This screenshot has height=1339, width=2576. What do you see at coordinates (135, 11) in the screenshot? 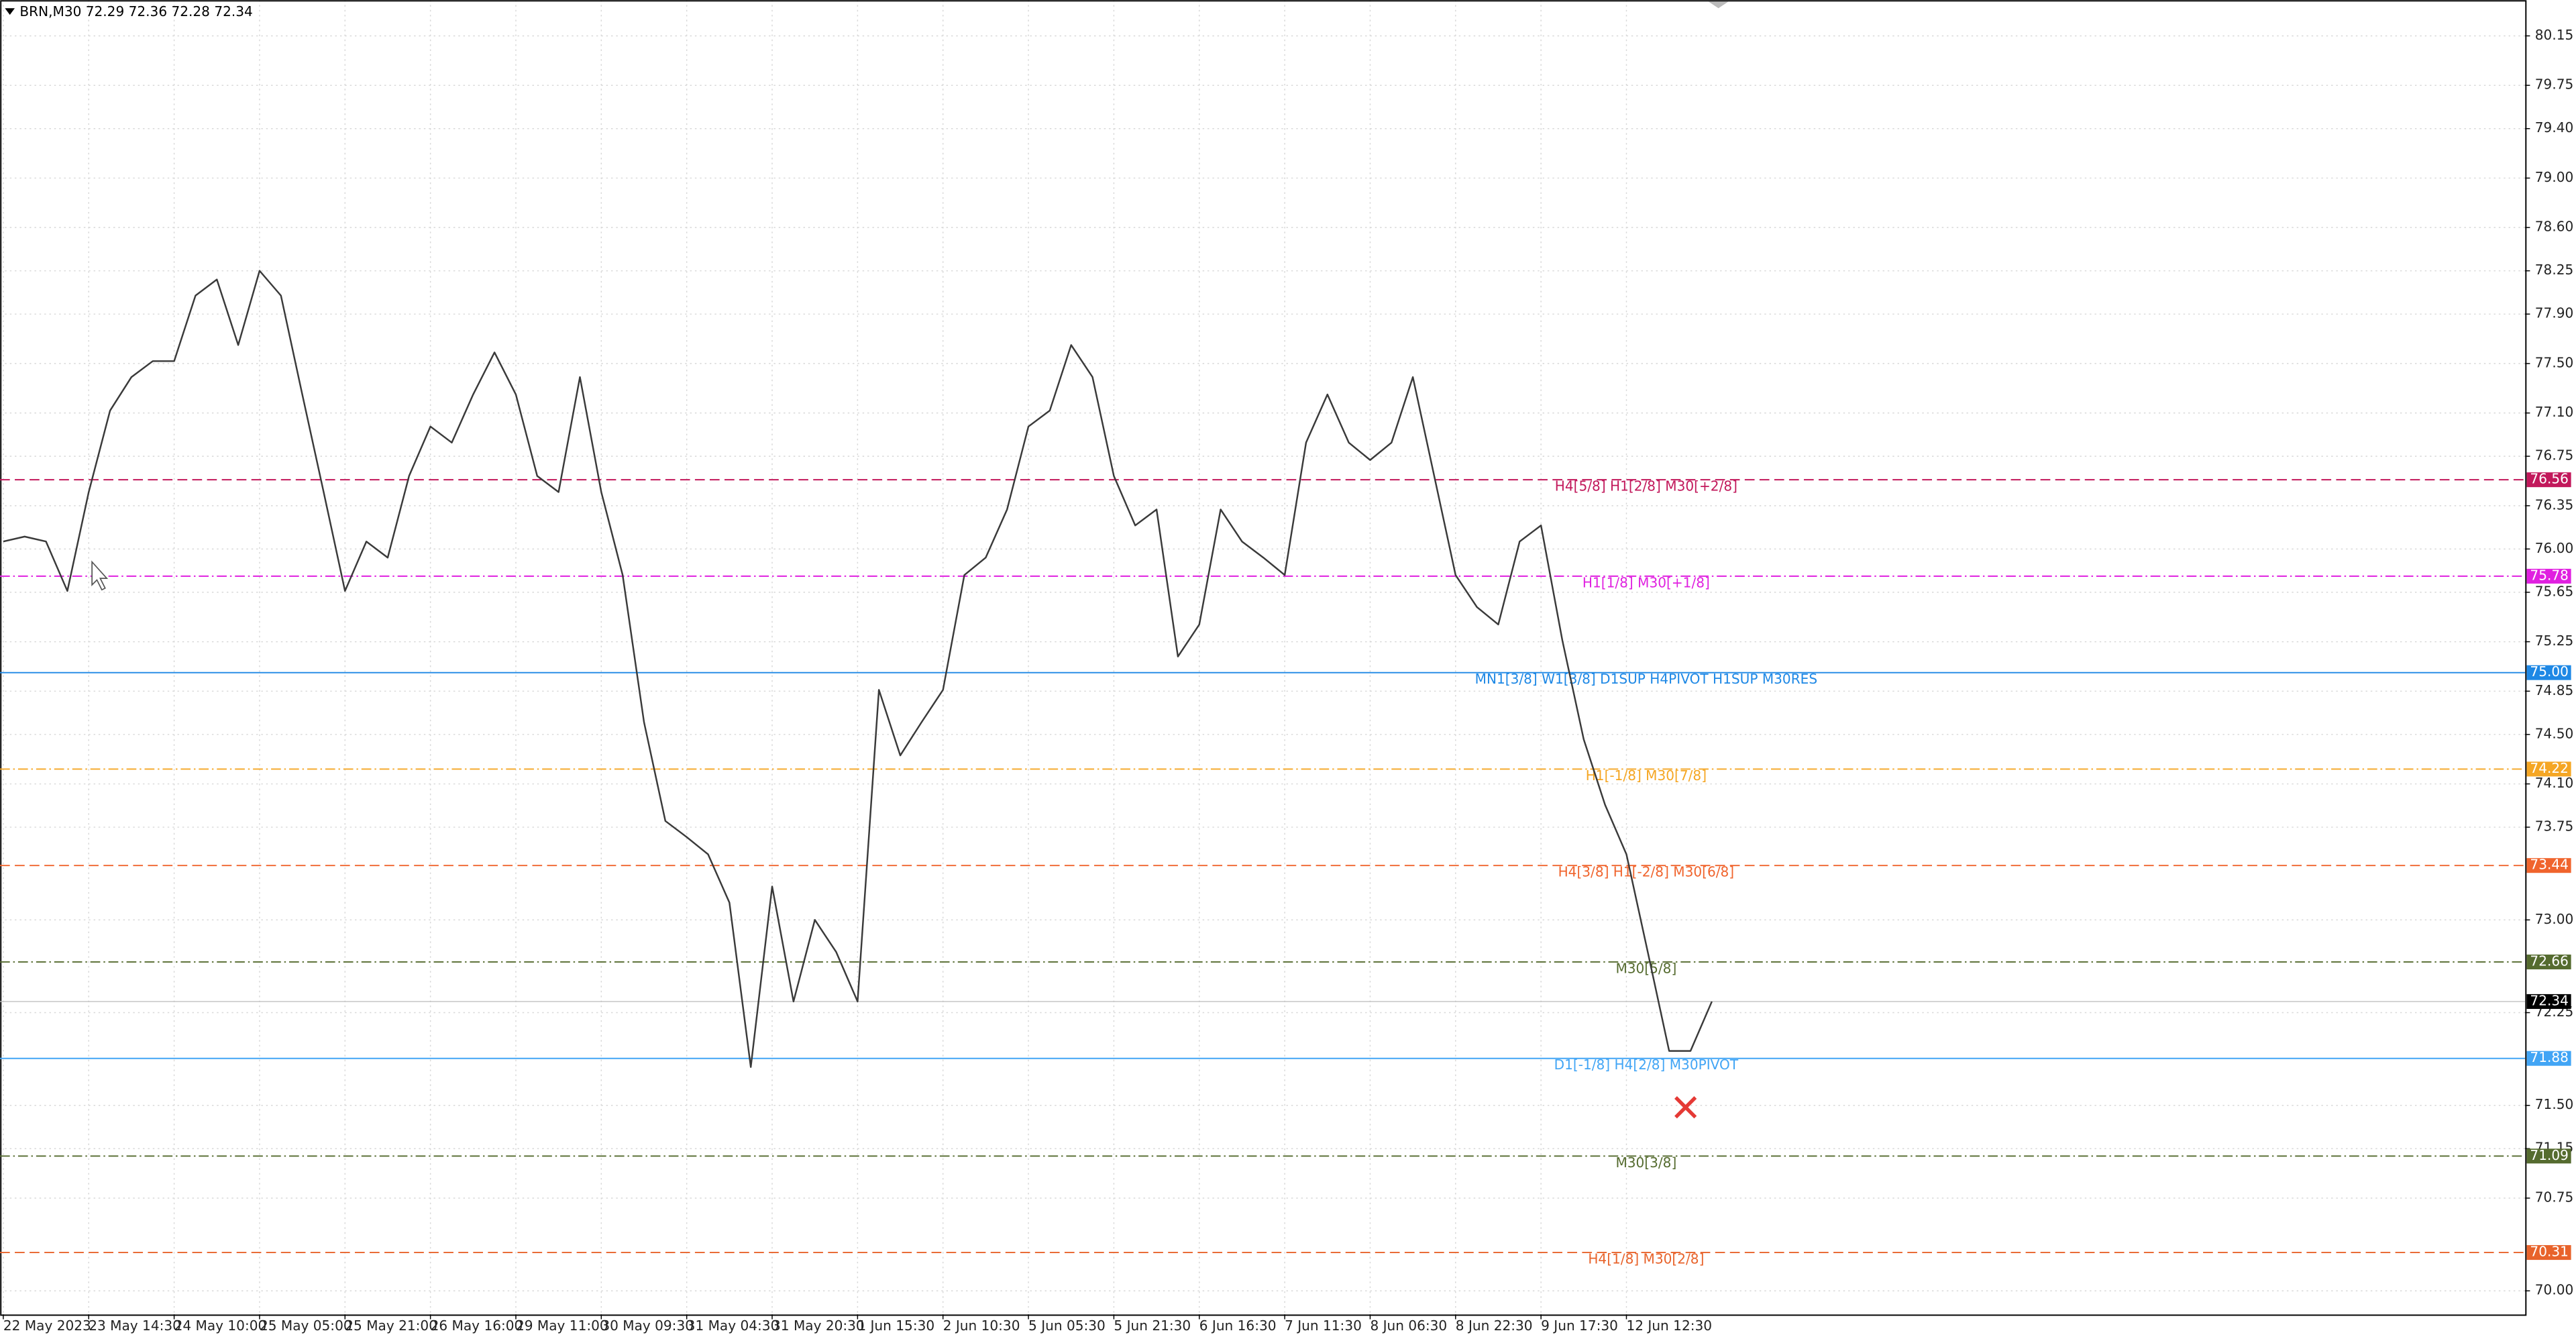
I see `chart-title: BRN,M30 72.29 72.36 72.28 72.34` at bounding box center [135, 11].